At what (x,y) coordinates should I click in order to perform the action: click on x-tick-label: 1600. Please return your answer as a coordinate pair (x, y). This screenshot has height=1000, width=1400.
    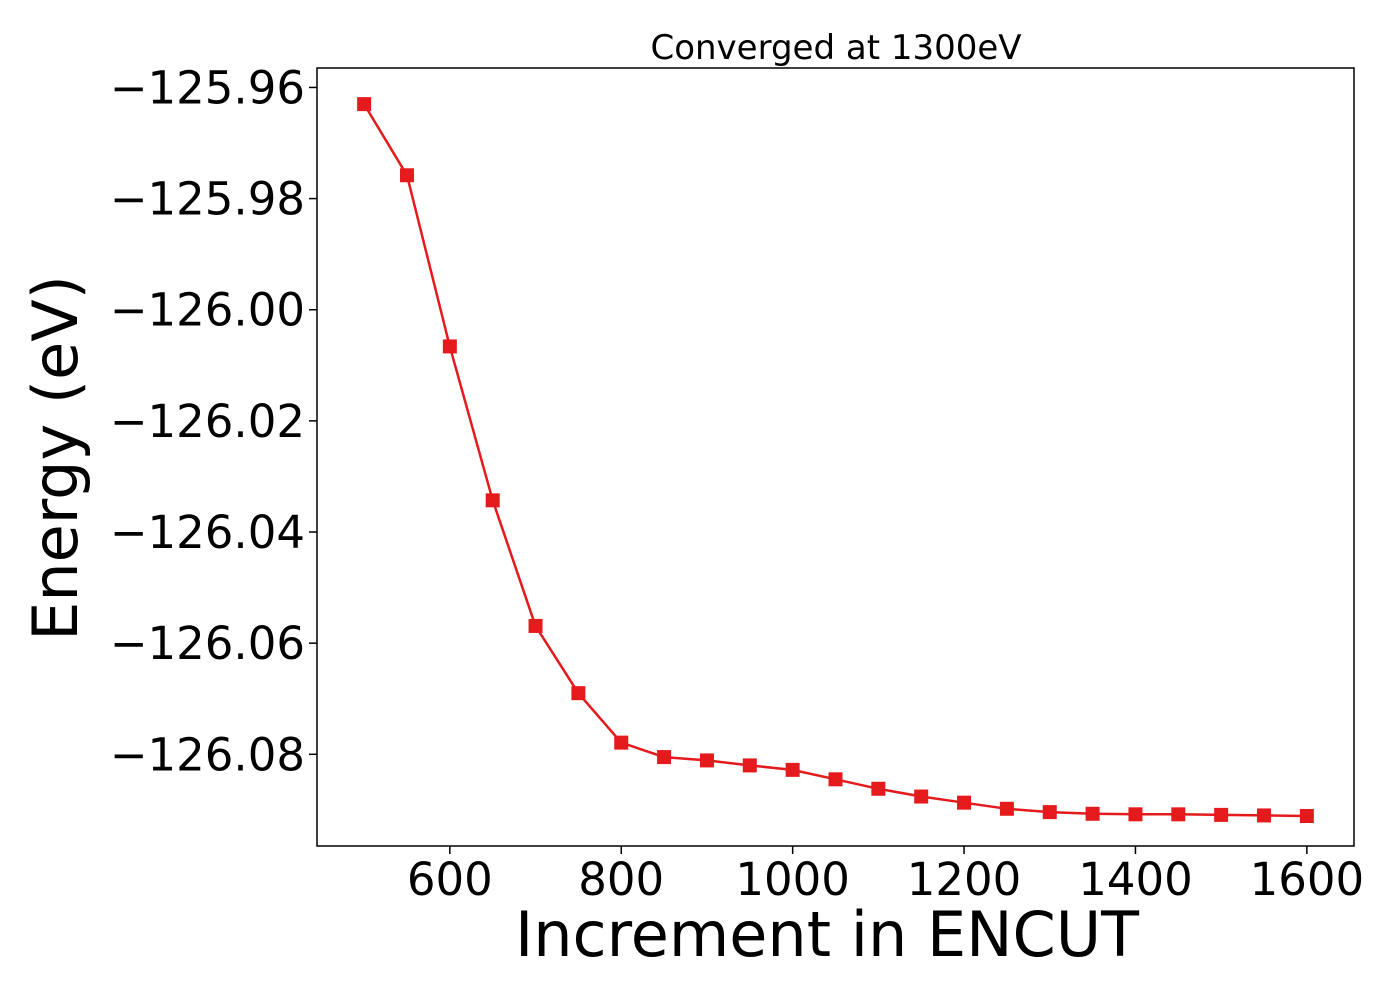
    Looking at the image, I should click on (1307, 879).